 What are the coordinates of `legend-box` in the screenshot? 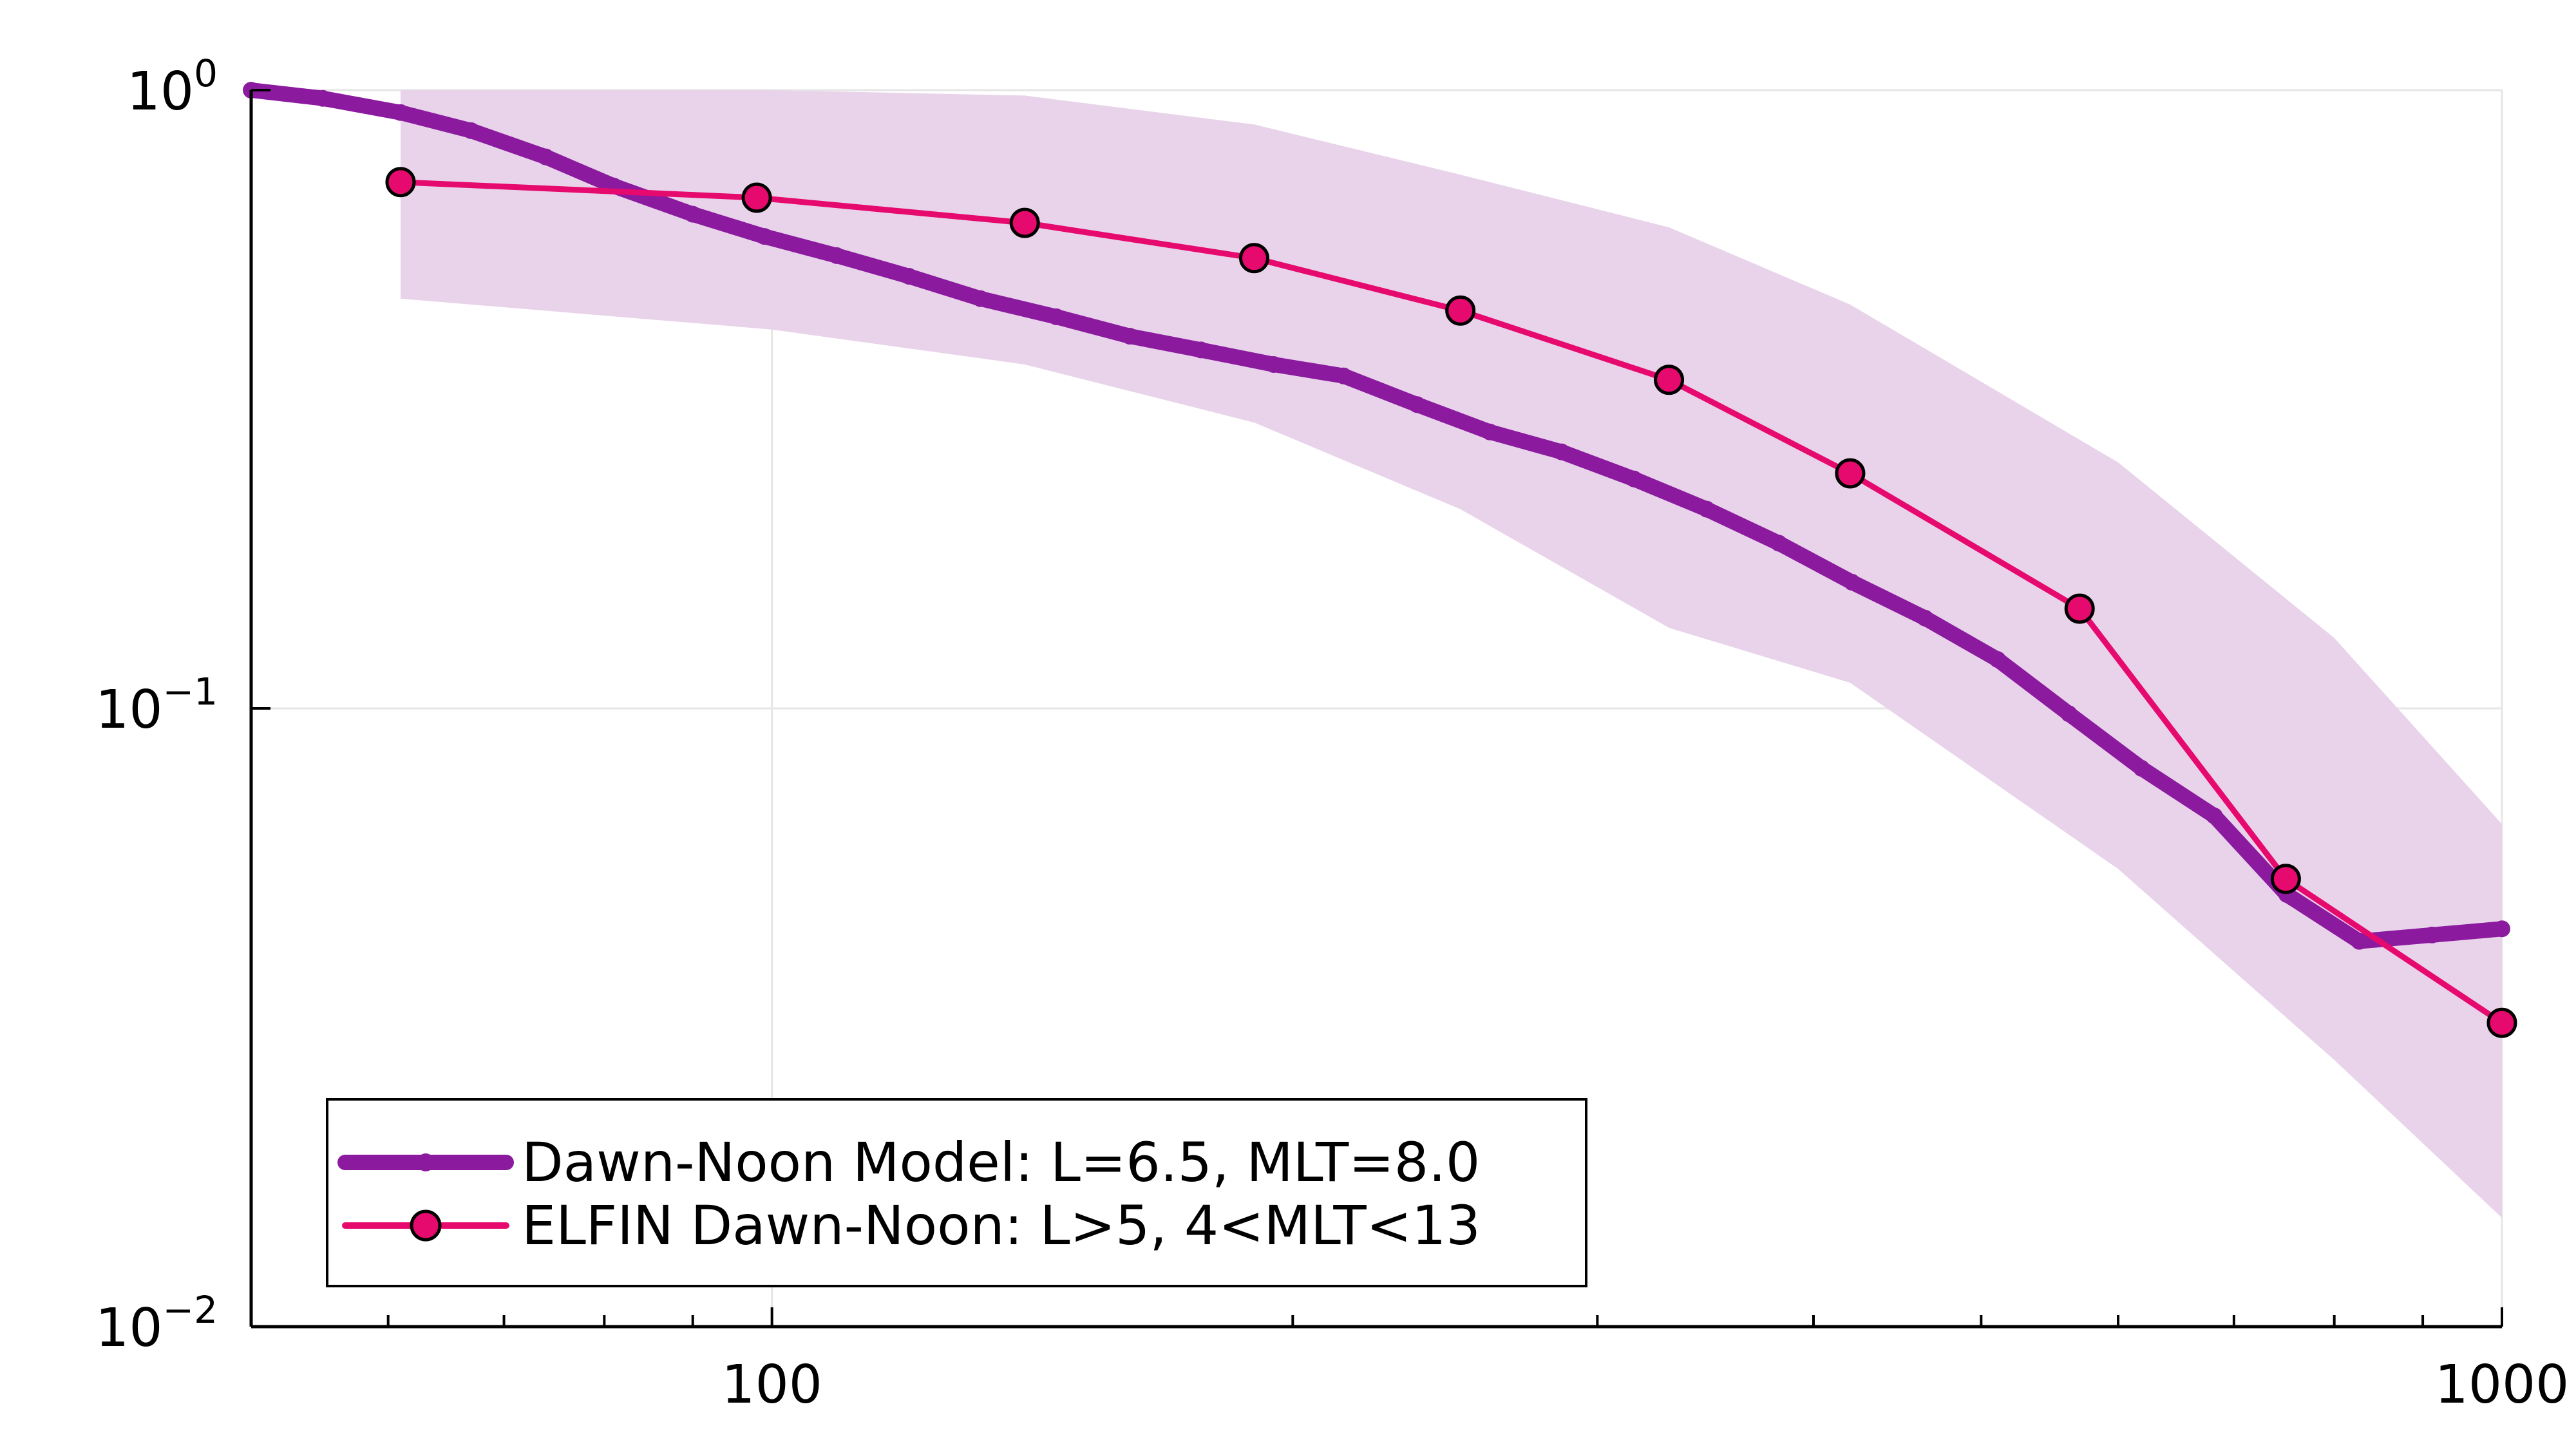 It's located at (956, 1192).